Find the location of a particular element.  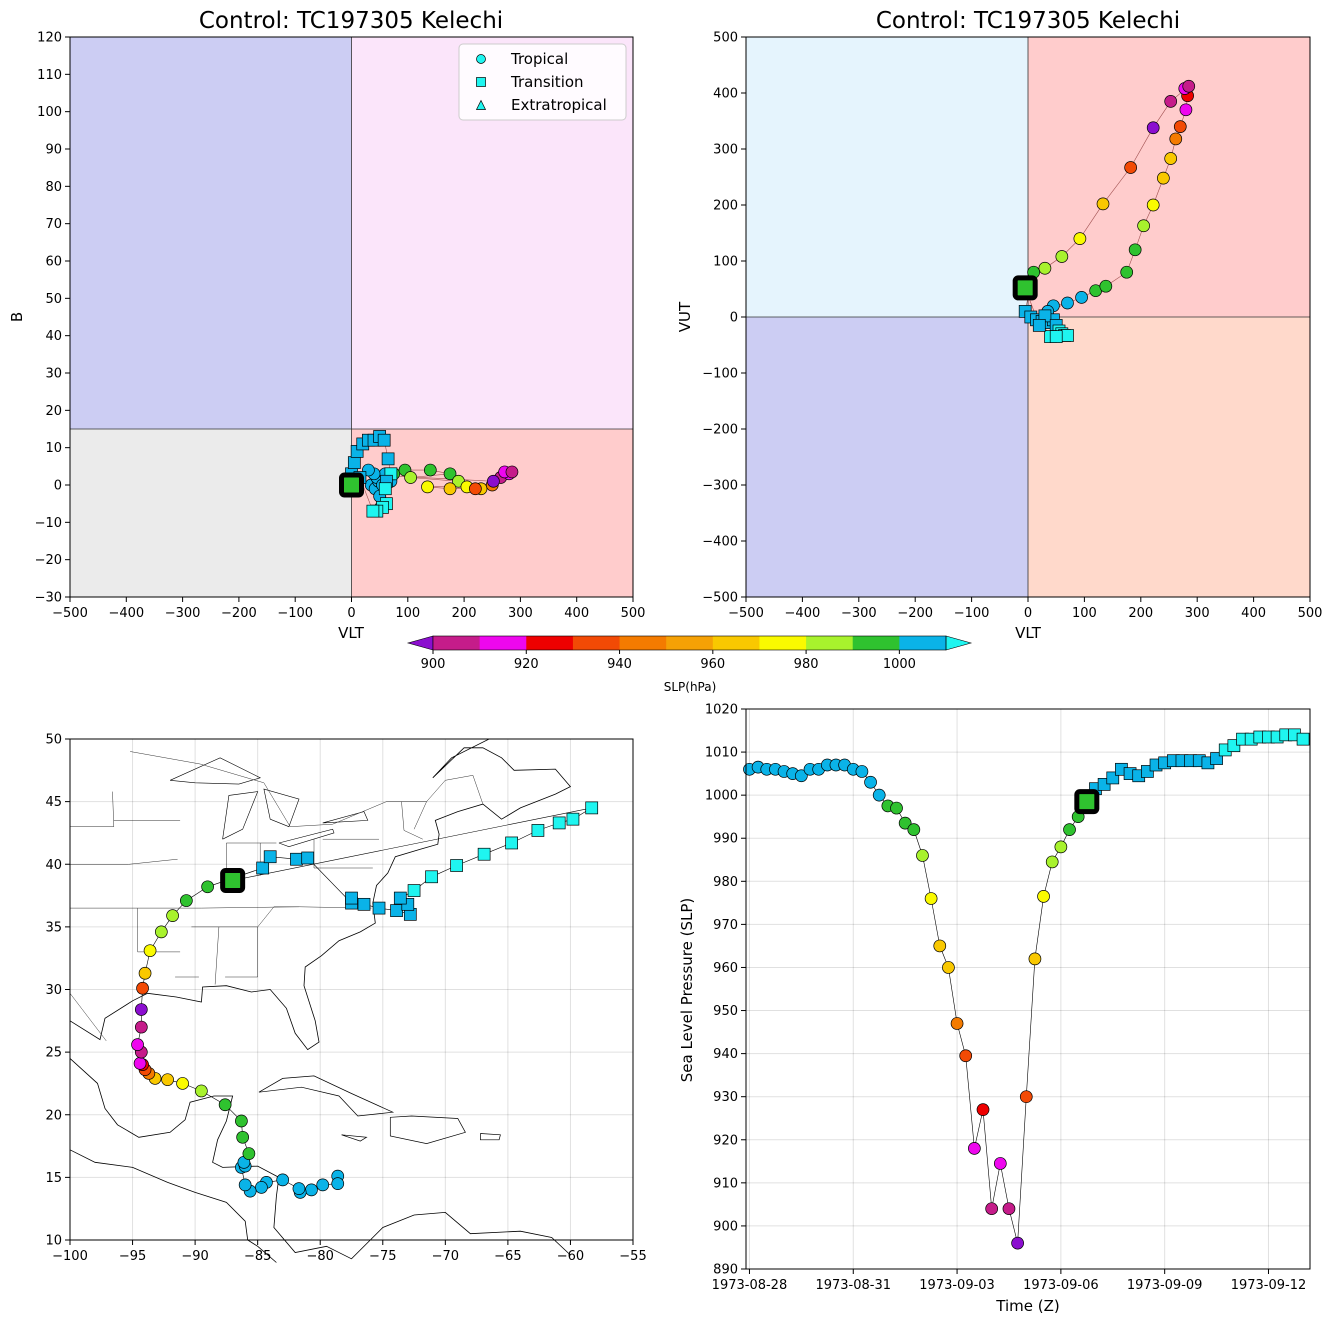

x-tick-label: −200 is located at coordinates (915, 613).